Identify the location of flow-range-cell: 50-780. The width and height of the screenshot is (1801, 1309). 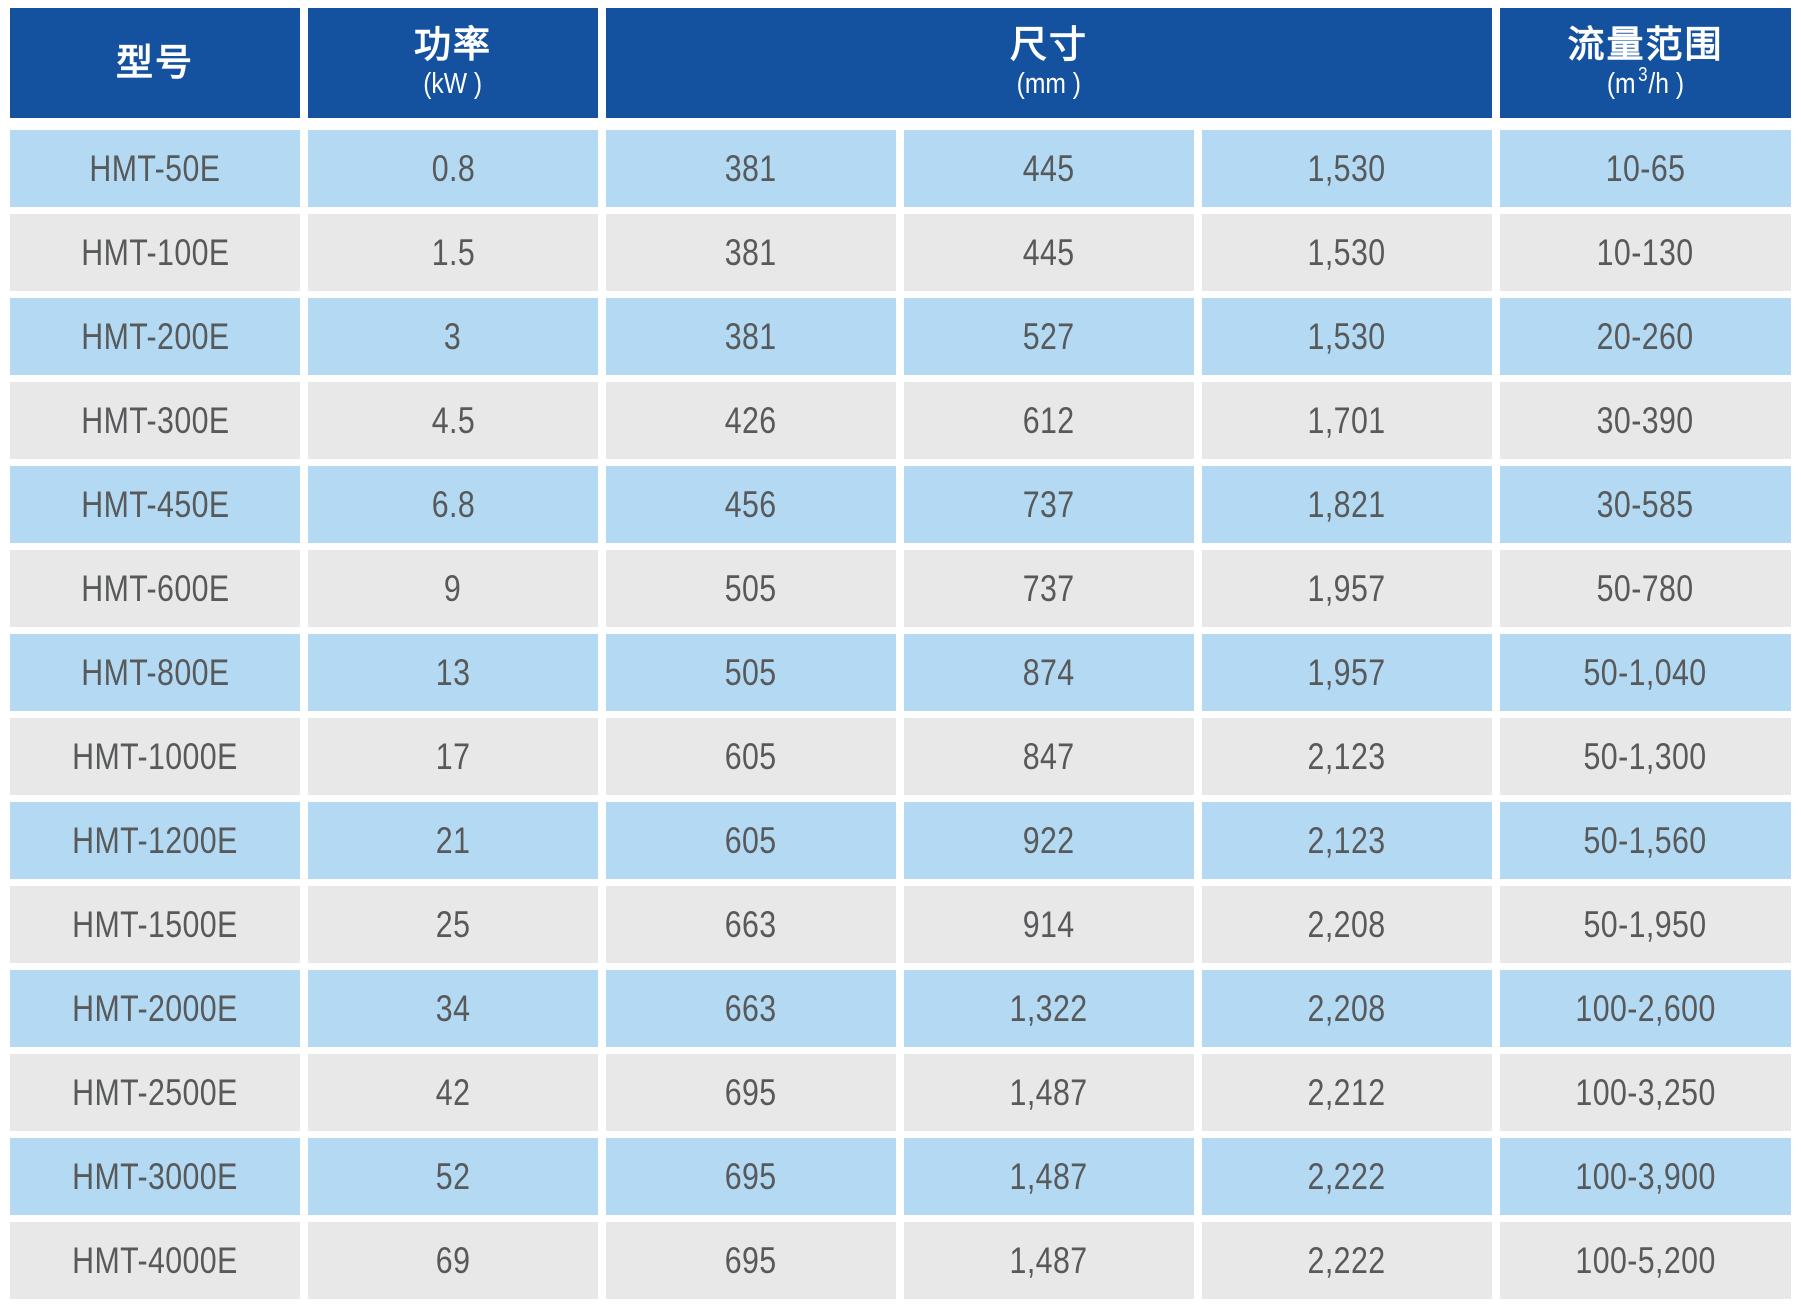
(1645, 588).